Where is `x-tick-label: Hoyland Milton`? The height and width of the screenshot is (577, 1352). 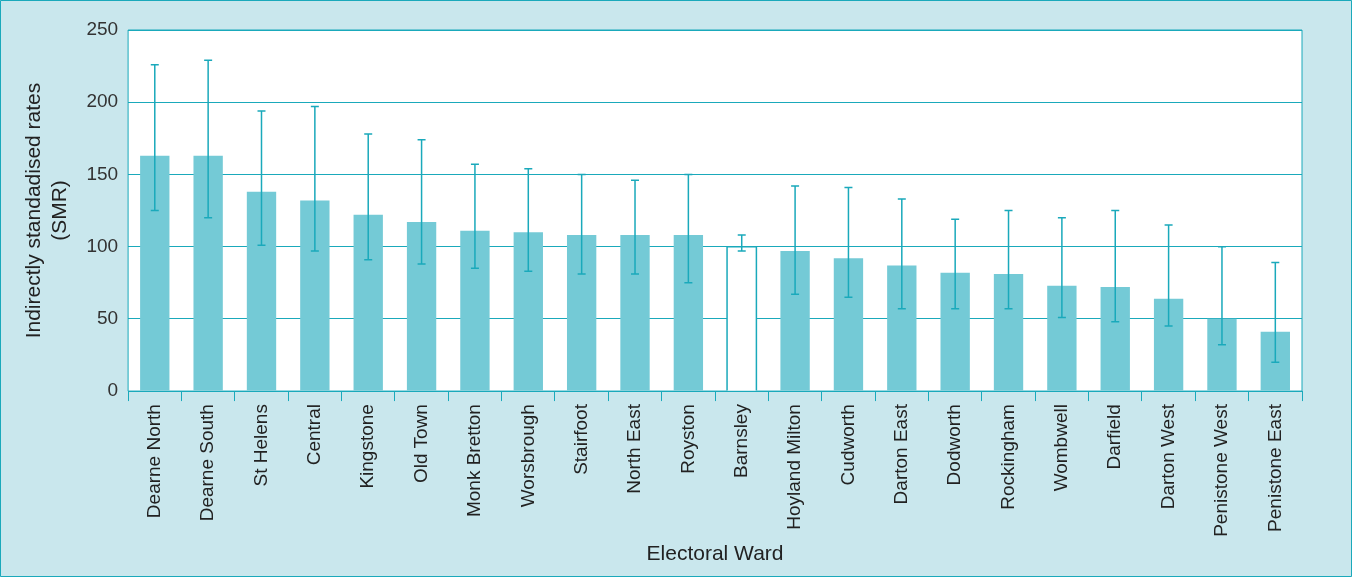
x-tick-label: Hoyland Milton is located at coordinates (794, 467).